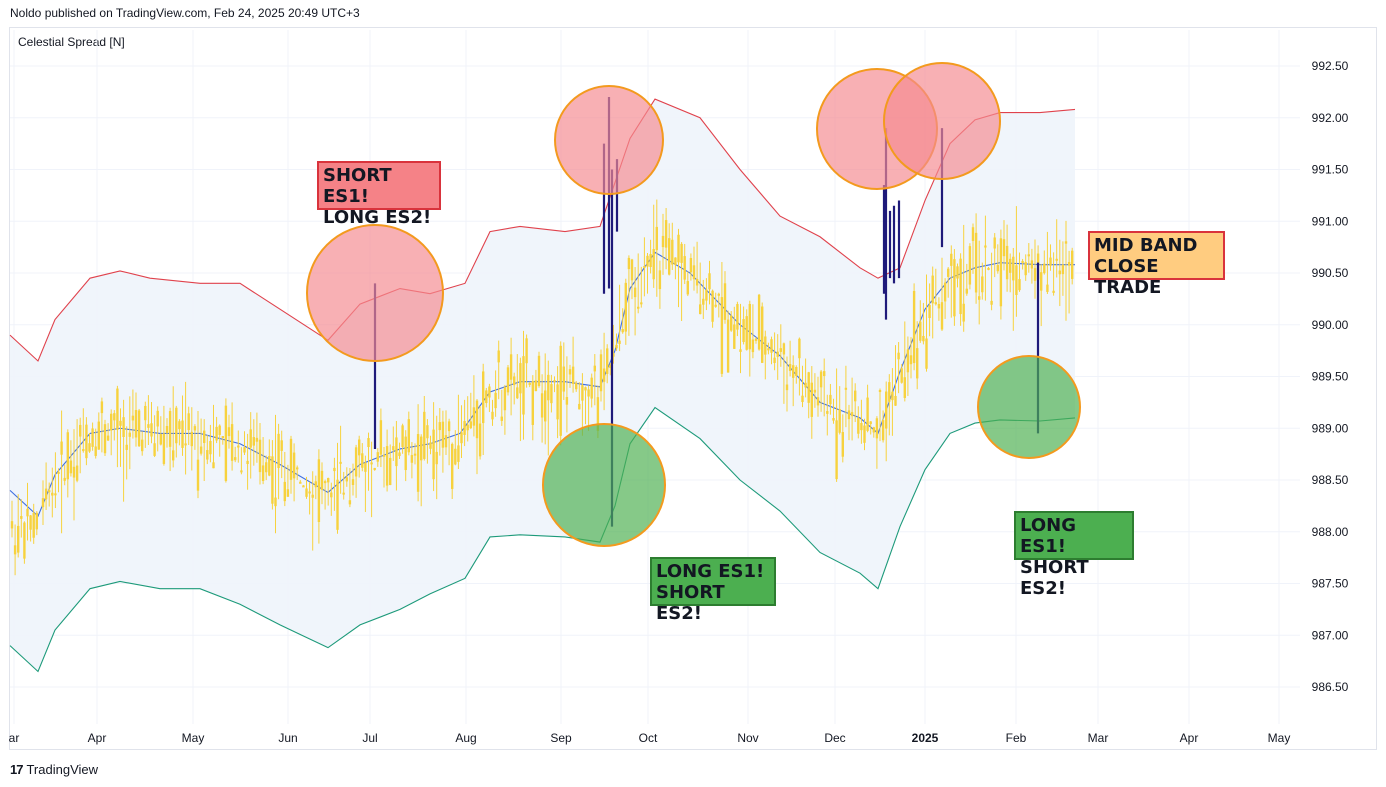 The height and width of the screenshot is (787, 1386). What do you see at coordinates (1330, 273) in the screenshot?
I see `y-tick-label: 990.50` at bounding box center [1330, 273].